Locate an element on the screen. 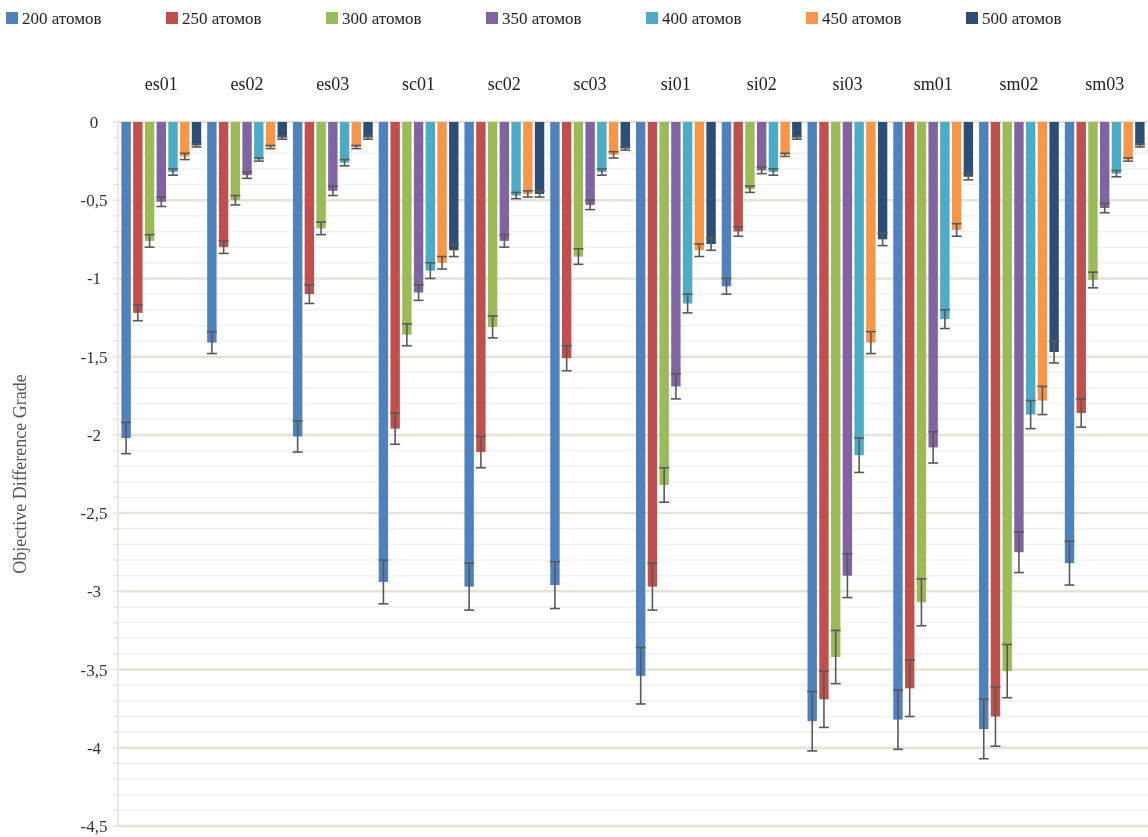 This screenshot has height=837, width=1148. x-tick-label: sc01 is located at coordinates (419, 84).